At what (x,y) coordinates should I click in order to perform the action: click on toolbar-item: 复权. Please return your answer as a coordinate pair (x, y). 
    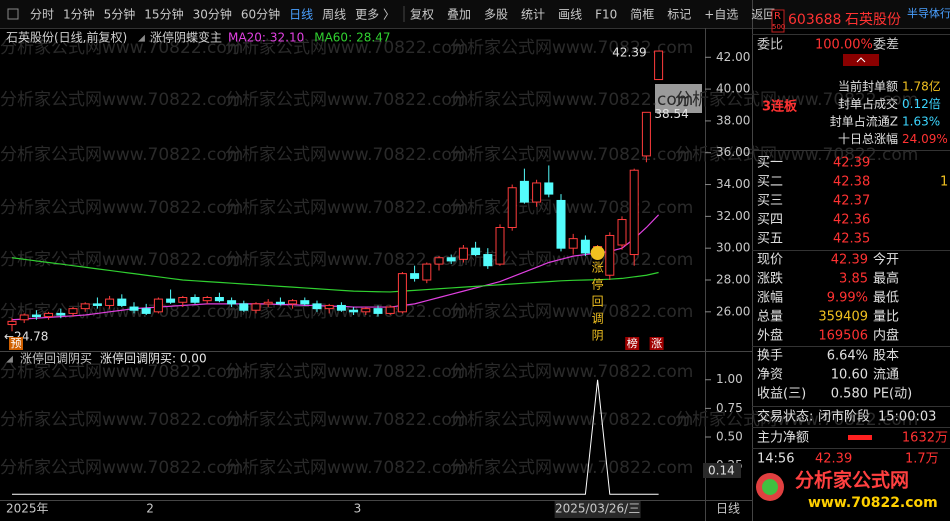
    Looking at the image, I should click on (422, 15).